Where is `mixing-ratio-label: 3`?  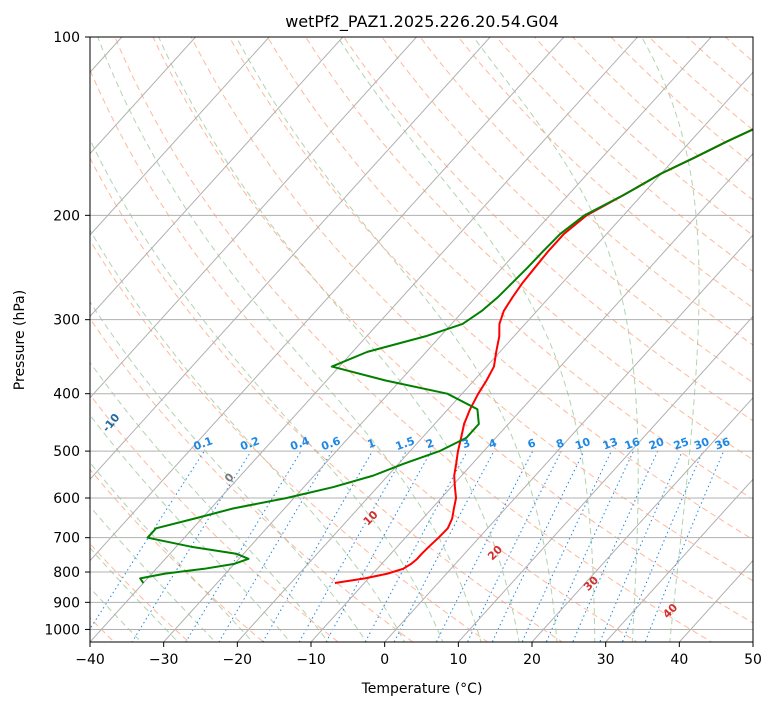 mixing-ratio-label: 3 is located at coordinates (466, 443).